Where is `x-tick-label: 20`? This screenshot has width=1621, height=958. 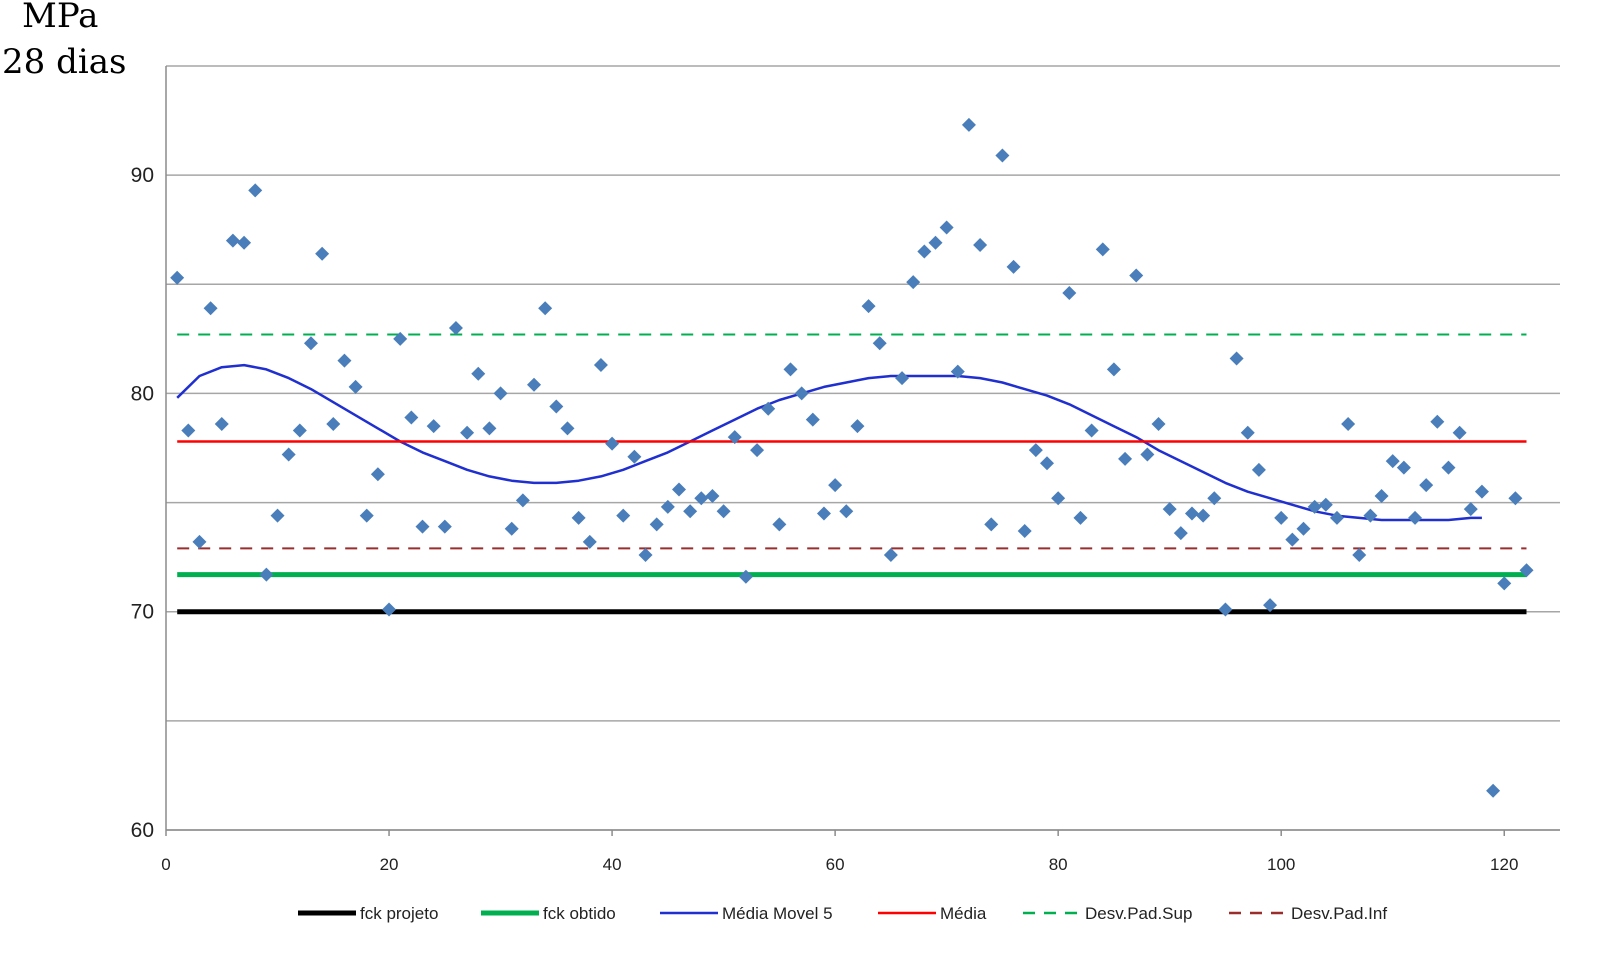 x-tick-label: 20 is located at coordinates (389, 864).